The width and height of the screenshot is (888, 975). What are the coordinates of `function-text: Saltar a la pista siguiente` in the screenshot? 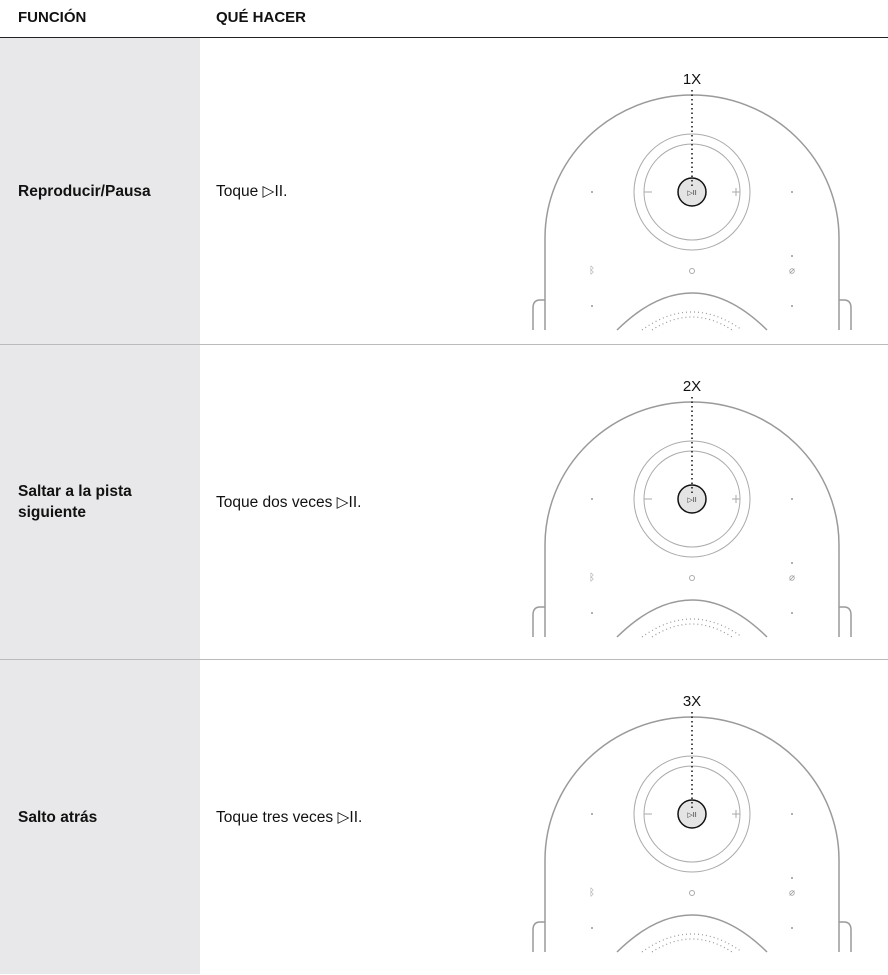 It's located at (75, 502).